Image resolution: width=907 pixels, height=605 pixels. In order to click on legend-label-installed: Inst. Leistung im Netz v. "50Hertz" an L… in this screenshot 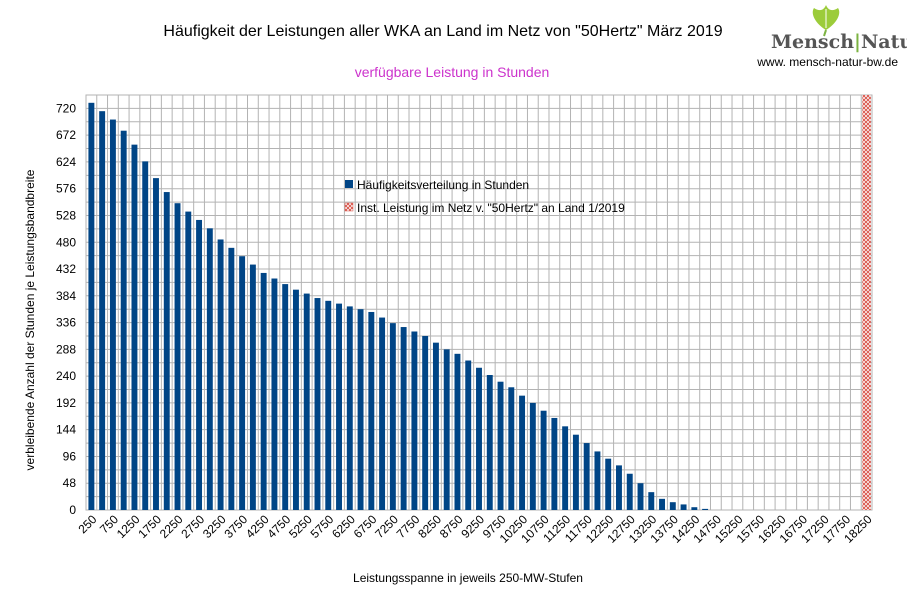, I will do `click(491, 208)`.